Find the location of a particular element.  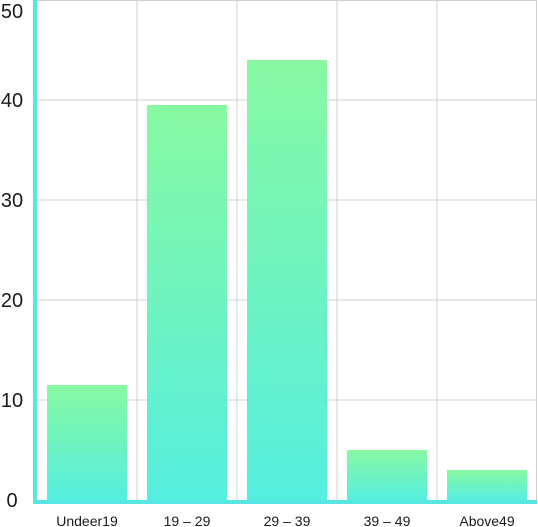

x-tick-label: 29 – 39 is located at coordinates (287, 520).